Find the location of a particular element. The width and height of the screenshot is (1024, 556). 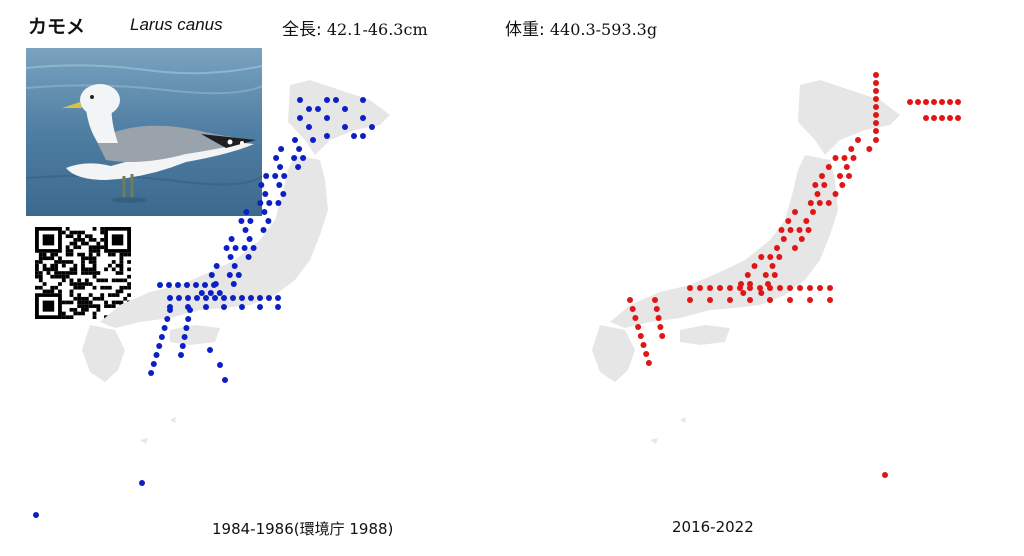

length-stat: 全長: 42.1-46.3cm is located at coordinates (355, 27).